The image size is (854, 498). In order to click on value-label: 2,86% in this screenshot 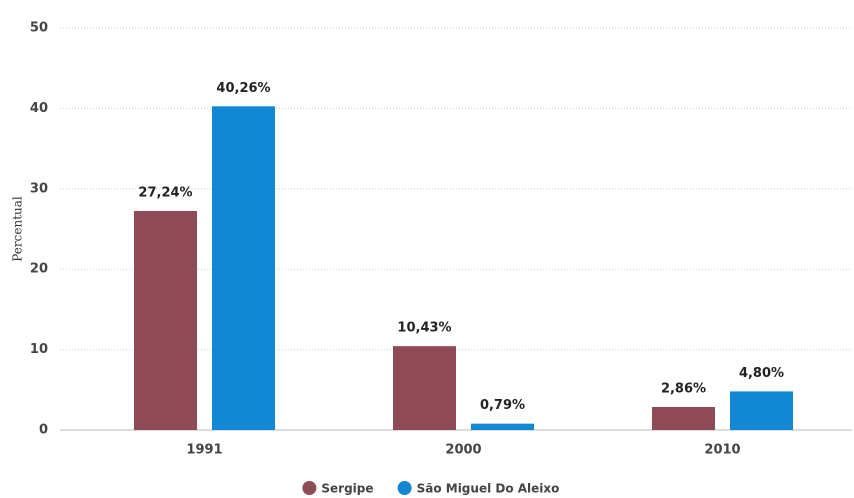, I will do `click(683, 389)`.